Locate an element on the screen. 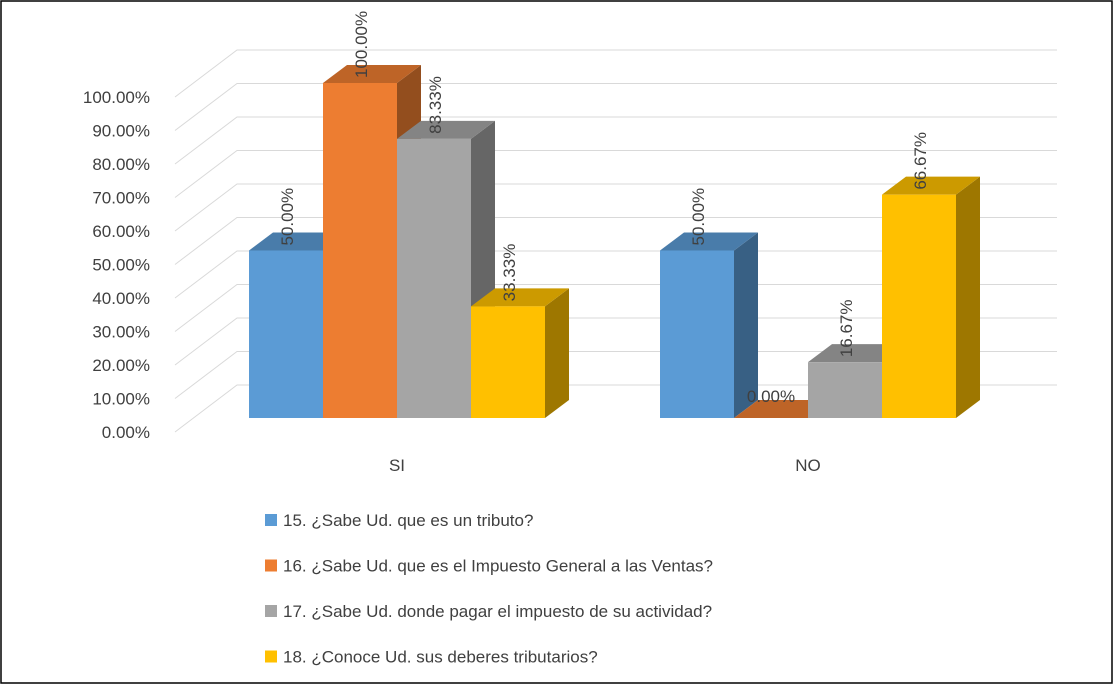 This screenshot has height=685, width=1115. legend-label: 15. ¿Sabe Ud. que es un tributo? is located at coordinates (408, 520).